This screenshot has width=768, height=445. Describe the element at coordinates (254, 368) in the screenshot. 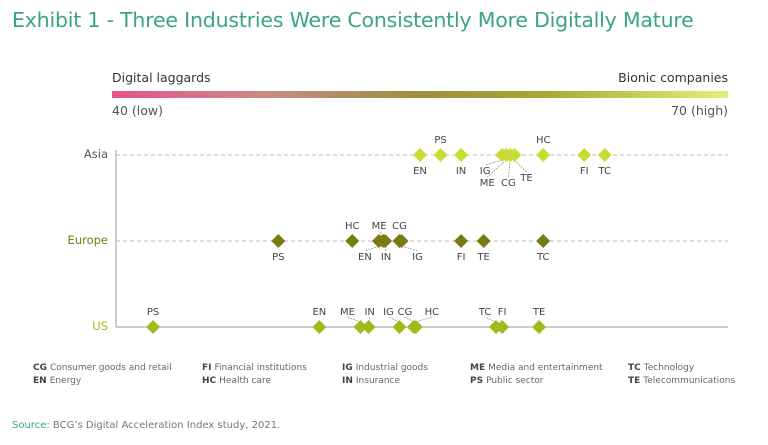

I see `legend-item: FI Financial institutions` at that location.